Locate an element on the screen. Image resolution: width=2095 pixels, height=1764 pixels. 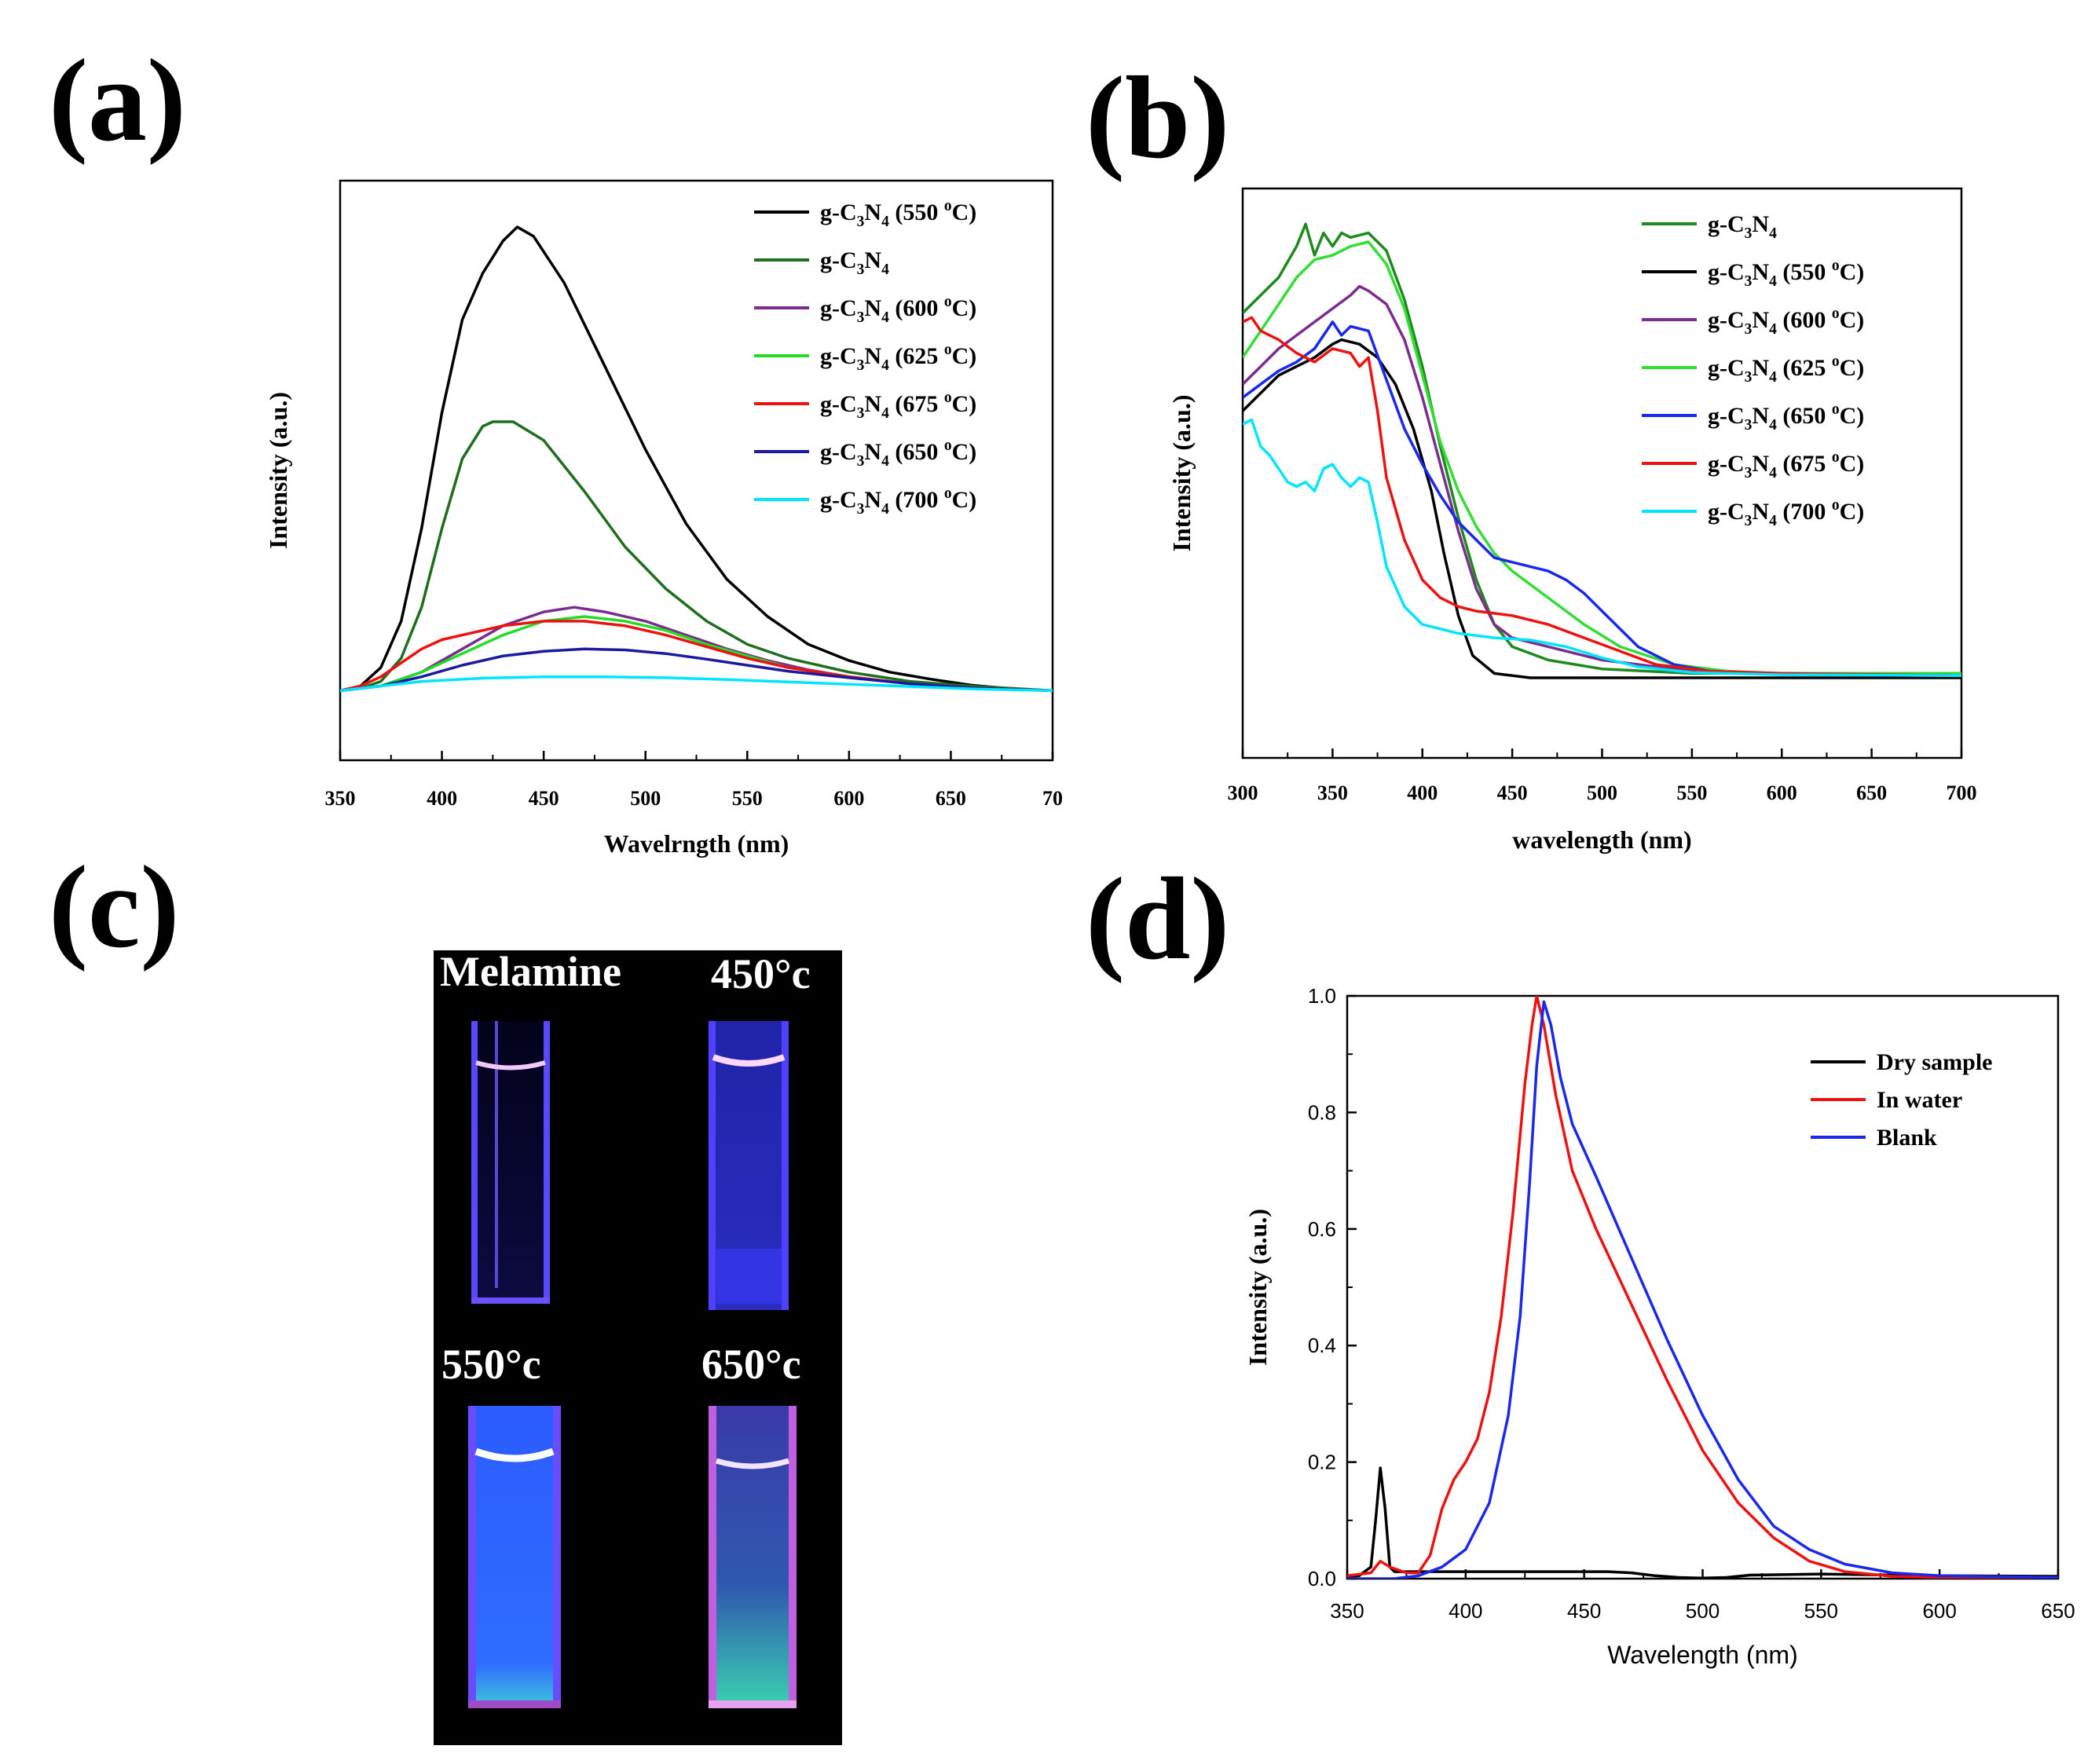
y-tick-label: 0.6 is located at coordinates (1322, 1229).